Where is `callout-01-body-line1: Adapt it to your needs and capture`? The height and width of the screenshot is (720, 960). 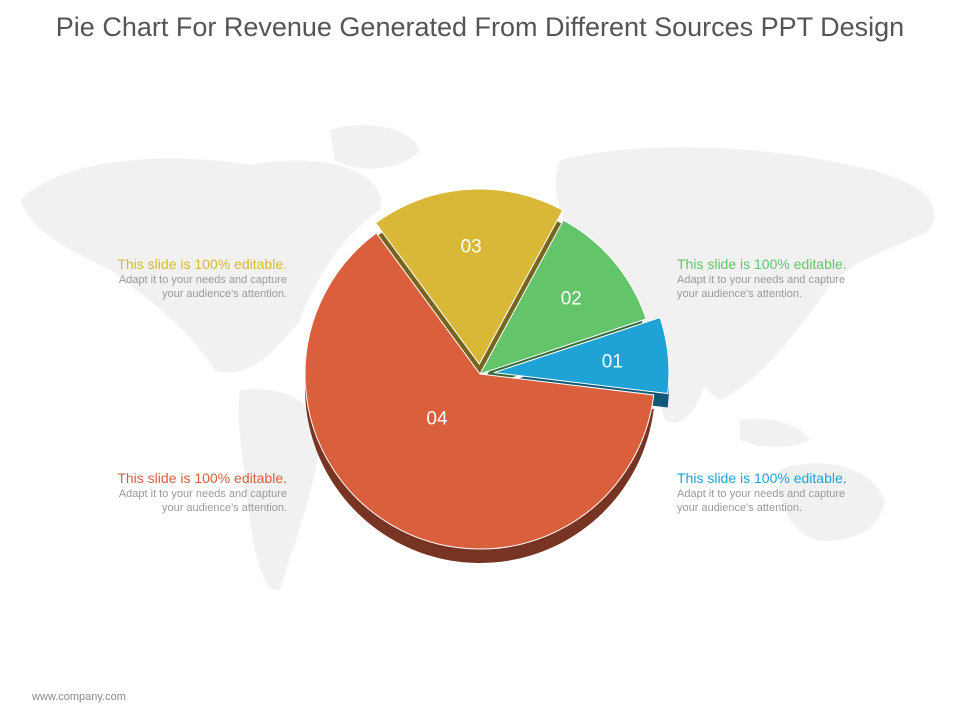 callout-01-body-line1: Adapt it to your needs and capture is located at coordinates (761, 494).